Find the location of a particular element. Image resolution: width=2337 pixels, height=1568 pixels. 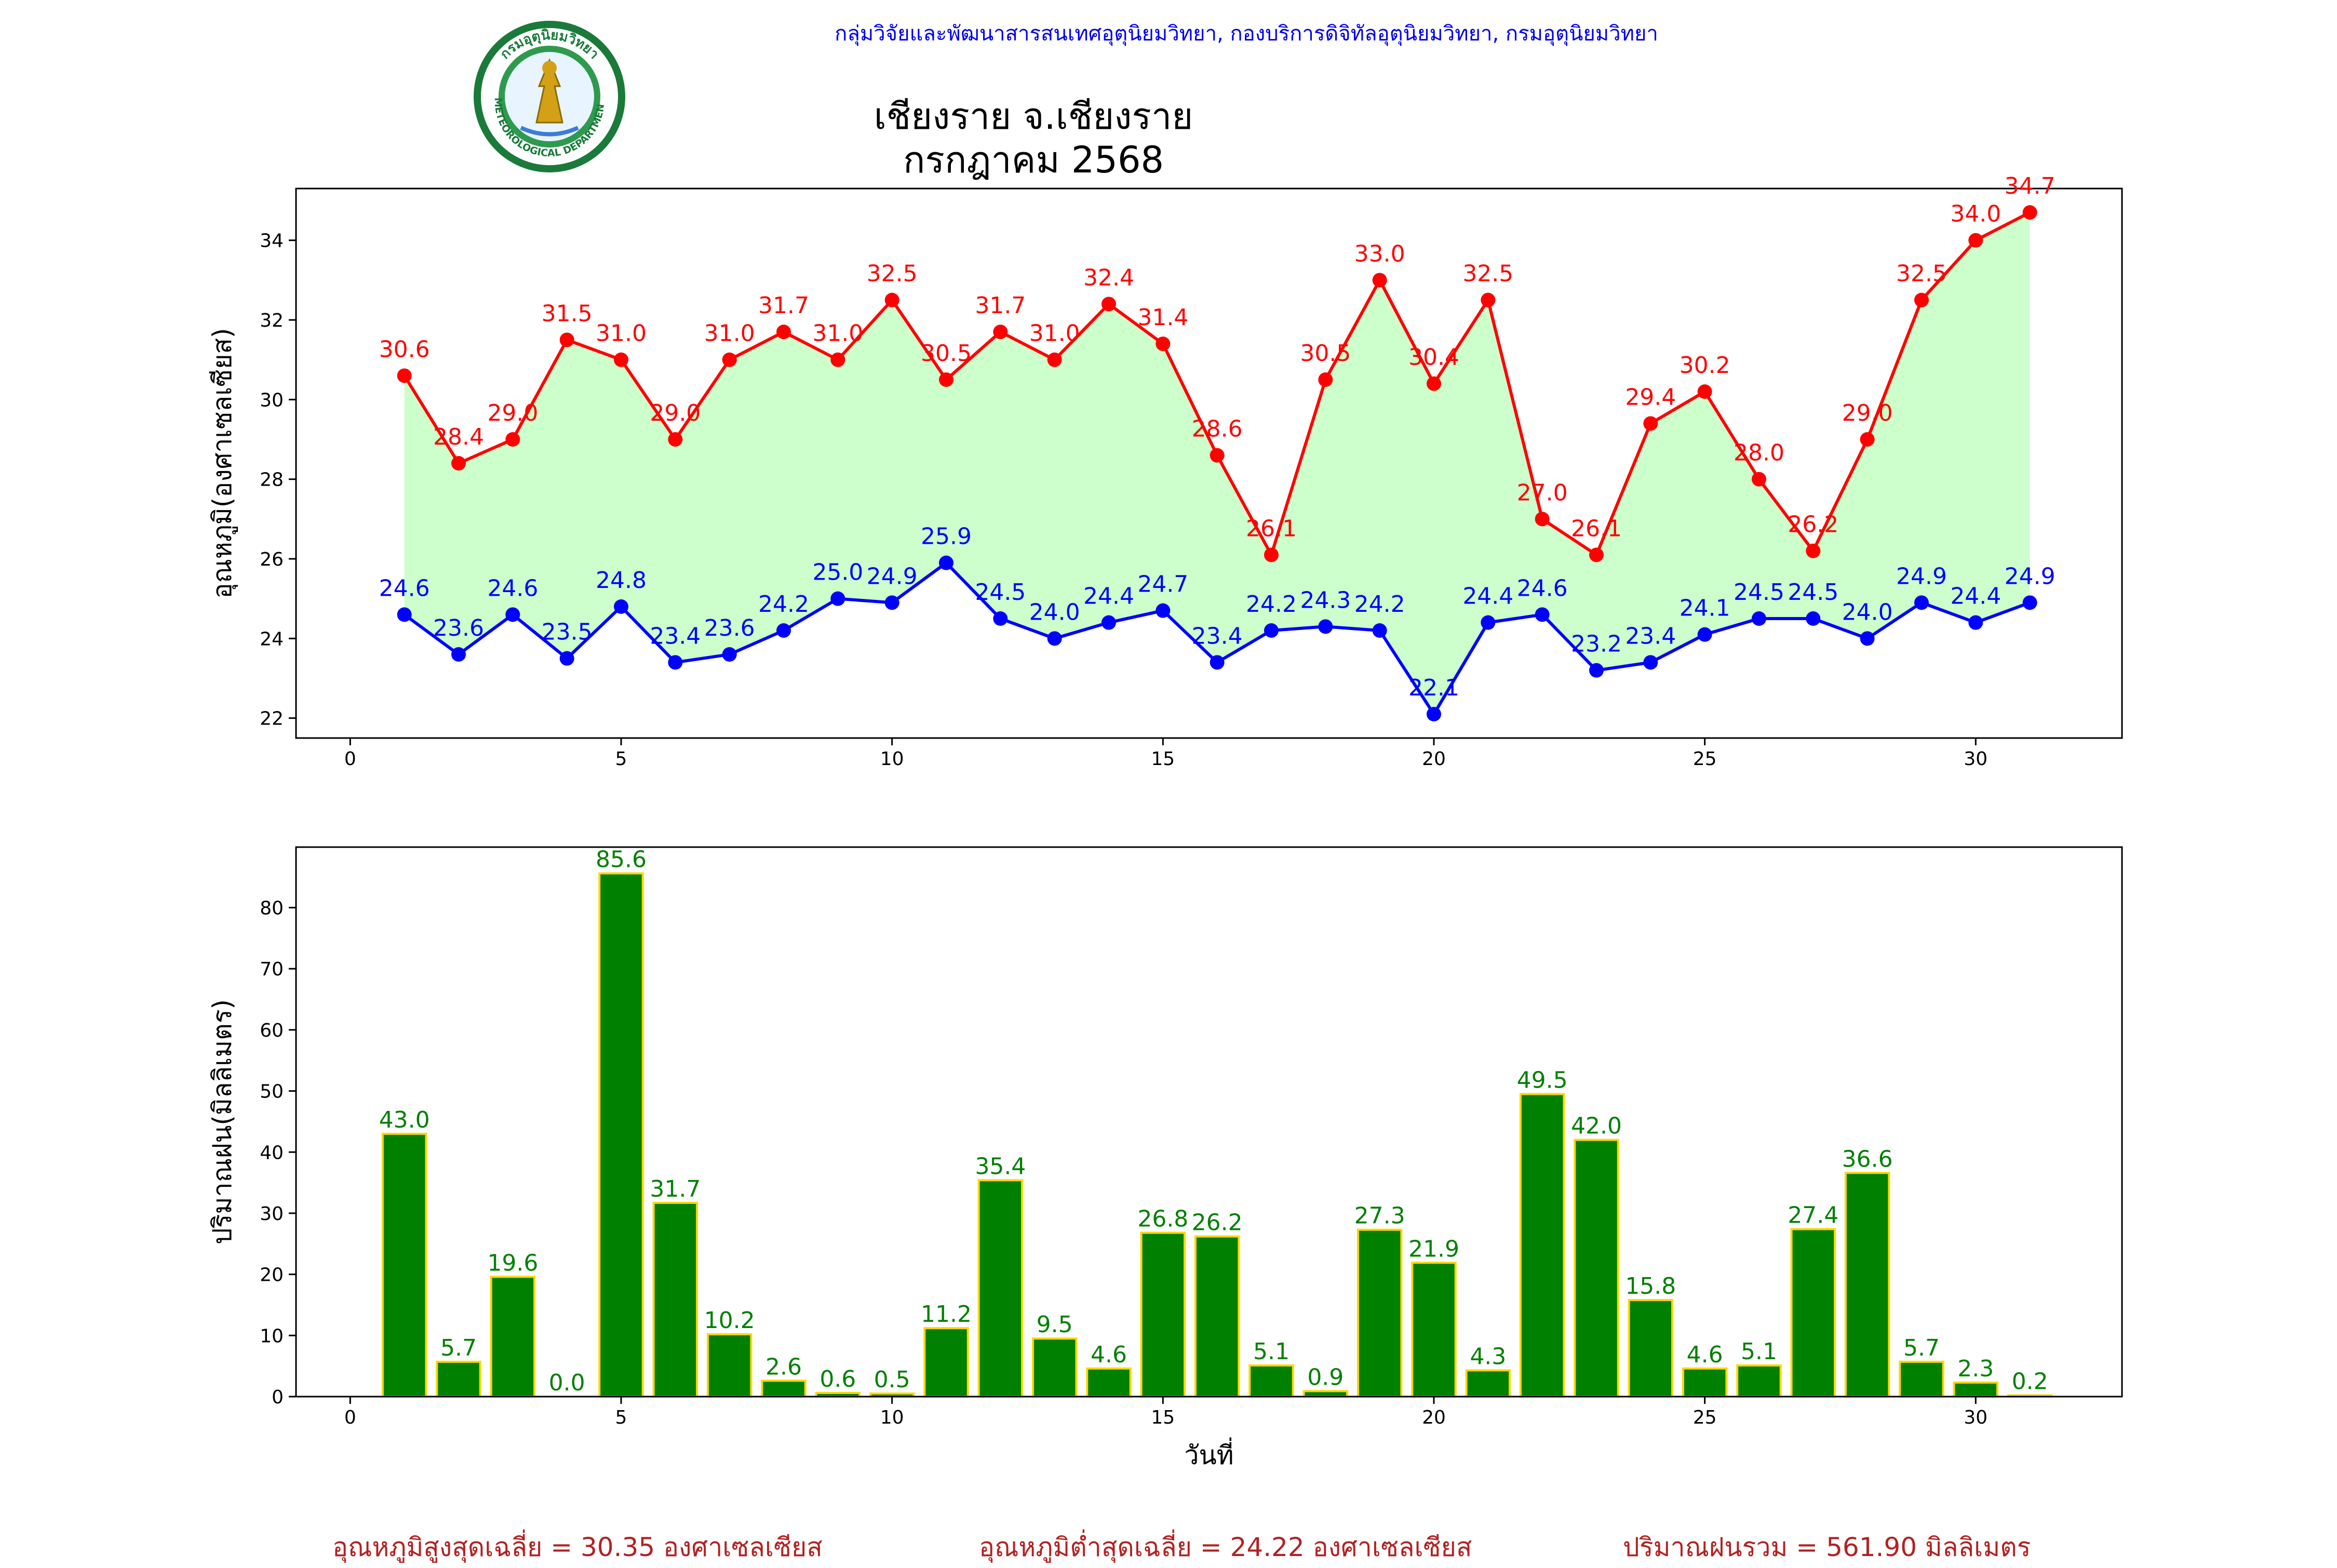

rain-ytick-label: 50 is located at coordinates (272, 1092).